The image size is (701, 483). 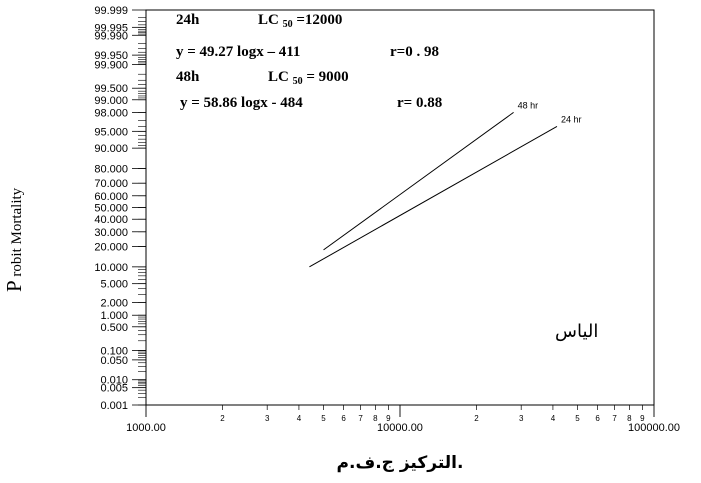 What do you see at coordinates (111, 11) in the screenshot?
I see `y-tick-label: 99.999` at bounding box center [111, 11].